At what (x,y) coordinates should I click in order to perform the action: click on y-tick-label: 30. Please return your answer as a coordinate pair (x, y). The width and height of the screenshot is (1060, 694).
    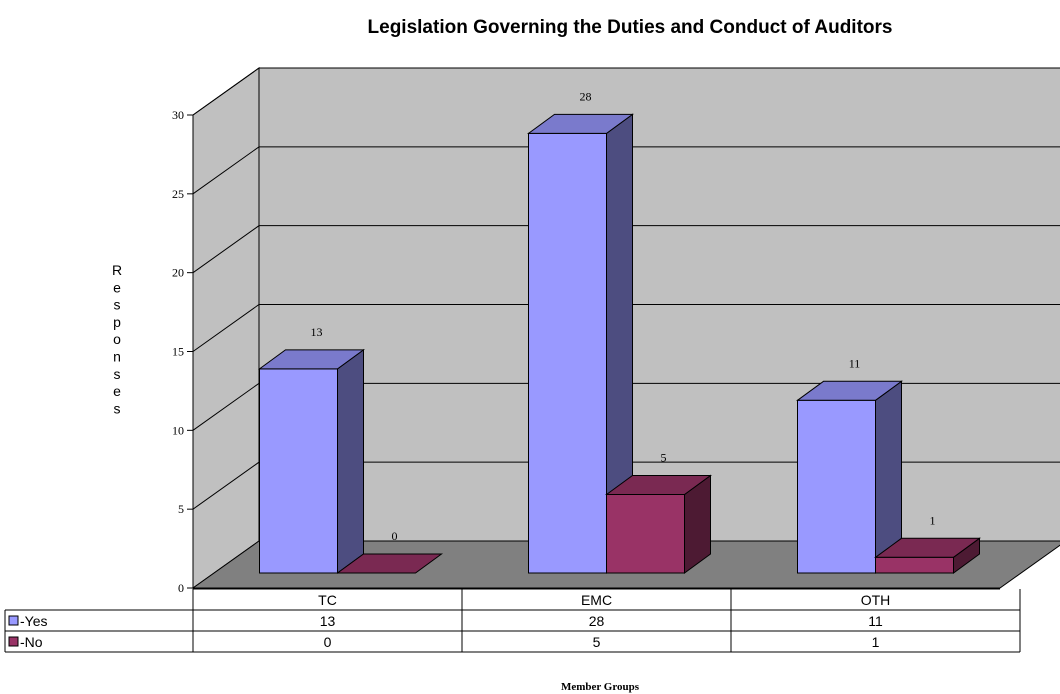
    Looking at the image, I should click on (178, 115).